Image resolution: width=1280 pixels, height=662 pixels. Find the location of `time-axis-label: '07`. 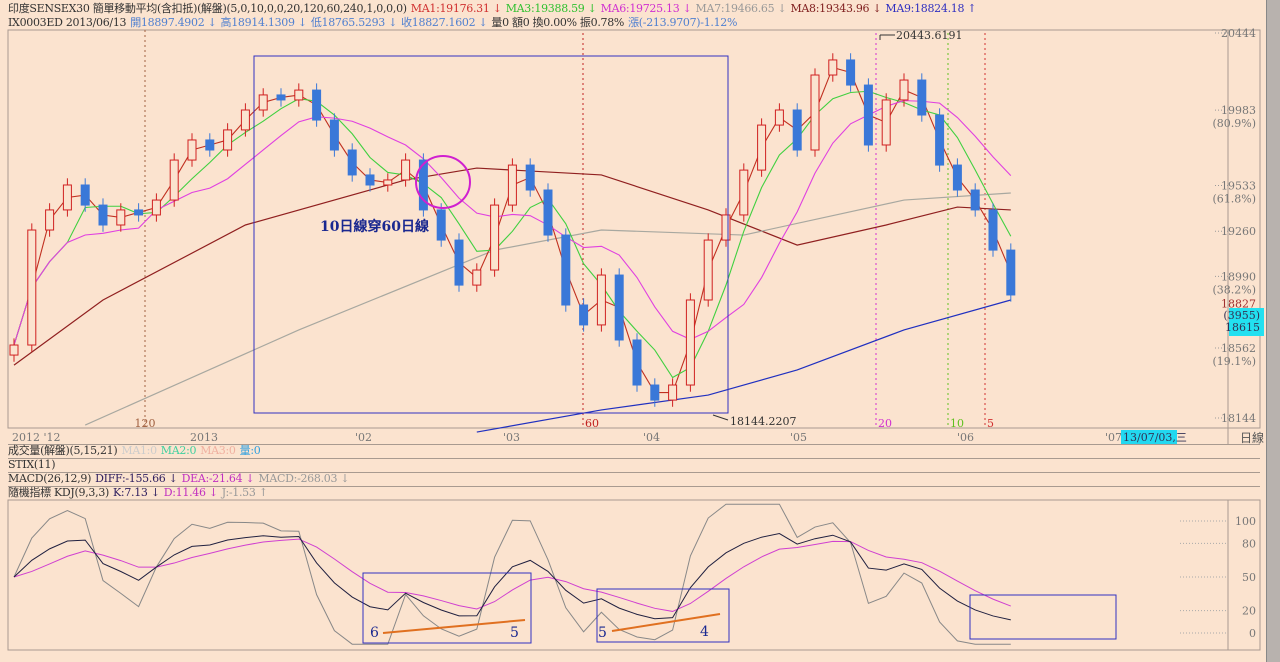

time-axis-label: '07 is located at coordinates (1113, 437).